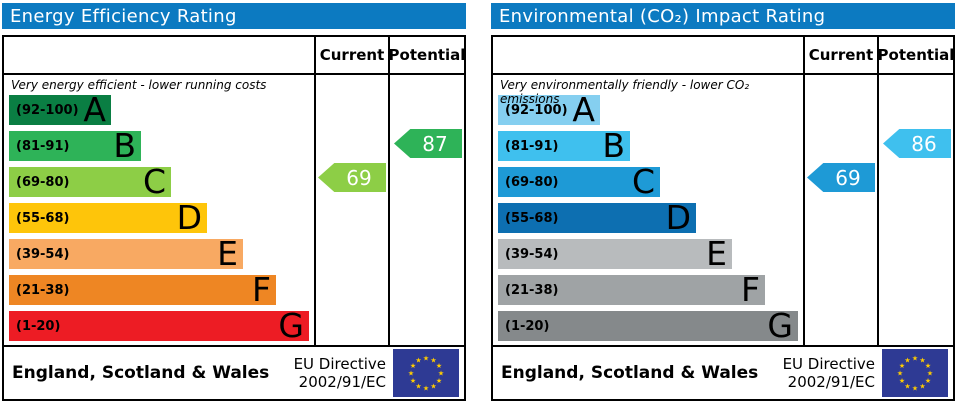  What do you see at coordinates (583, 109) in the screenshot?
I see `band-letter: A` at bounding box center [583, 109].